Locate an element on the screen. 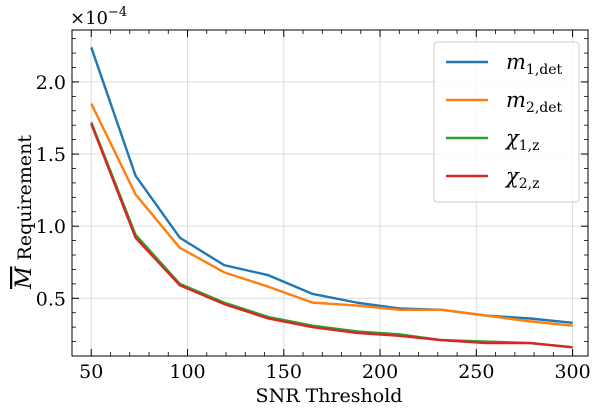 This screenshot has height=410, width=598. legend-entry: χ1,z is located at coordinates (521, 140).